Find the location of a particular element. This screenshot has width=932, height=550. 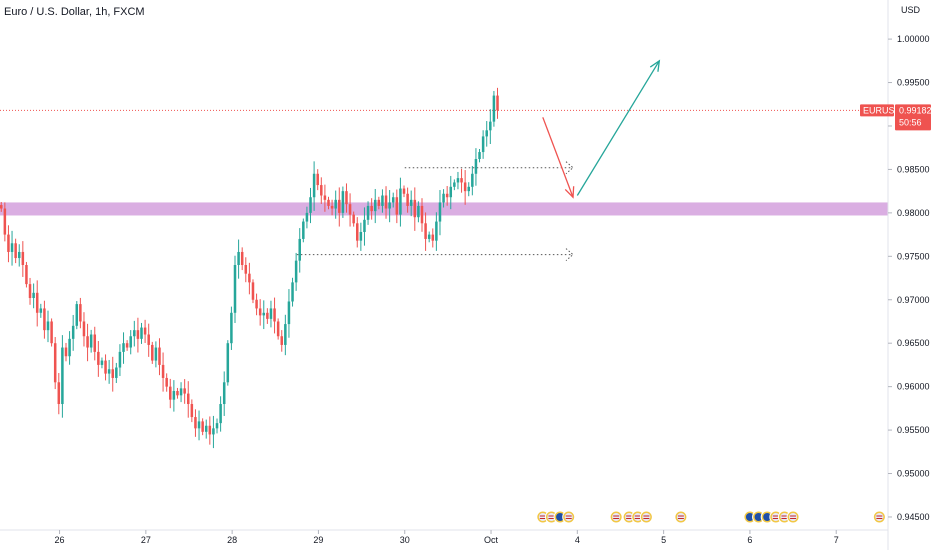

lower-level-line-head is located at coordinates (569, 254).